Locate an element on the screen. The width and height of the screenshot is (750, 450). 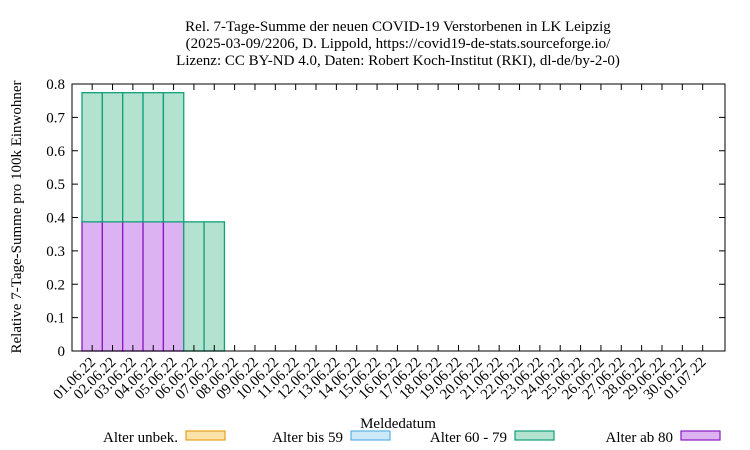
y-tick-label: 0.6 is located at coordinates (55, 152).